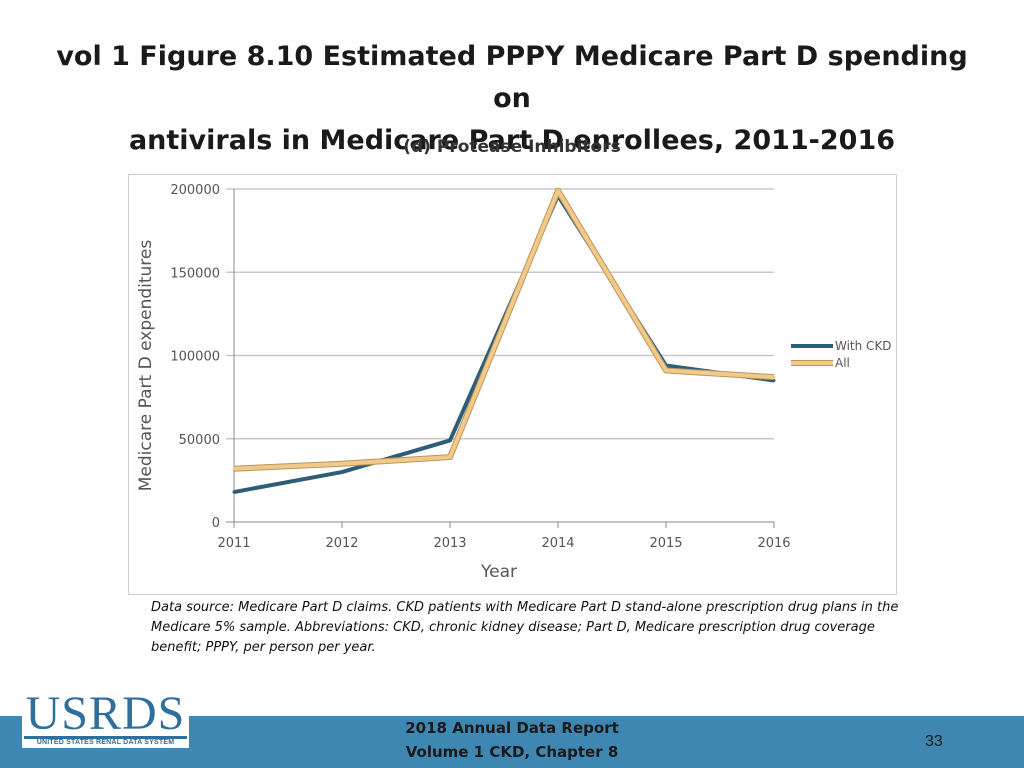 This screenshot has height=768, width=1024. I want to click on x-tick-label-2014: 2014, so click(557, 543).